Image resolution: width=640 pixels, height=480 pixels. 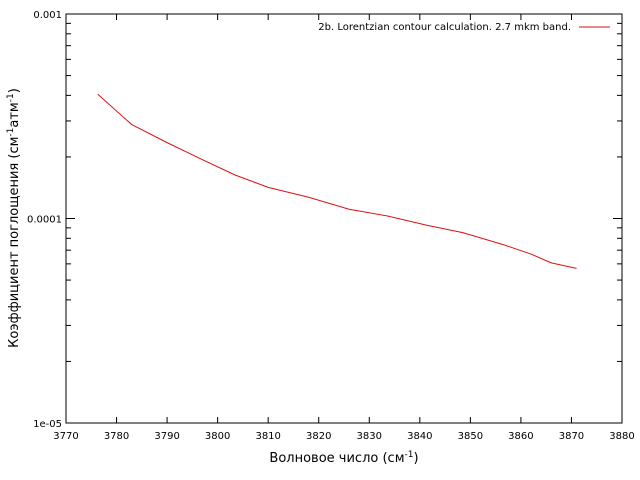 What do you see at coordinates (336, 458) in the screenshot?
I see `x-axis-label-text: Волновое число (см` at bounding box center [336, 458].